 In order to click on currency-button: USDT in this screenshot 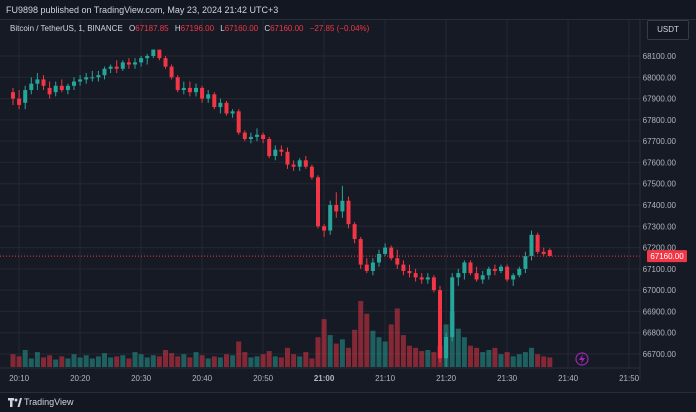, I will do `click(668, 30)`.